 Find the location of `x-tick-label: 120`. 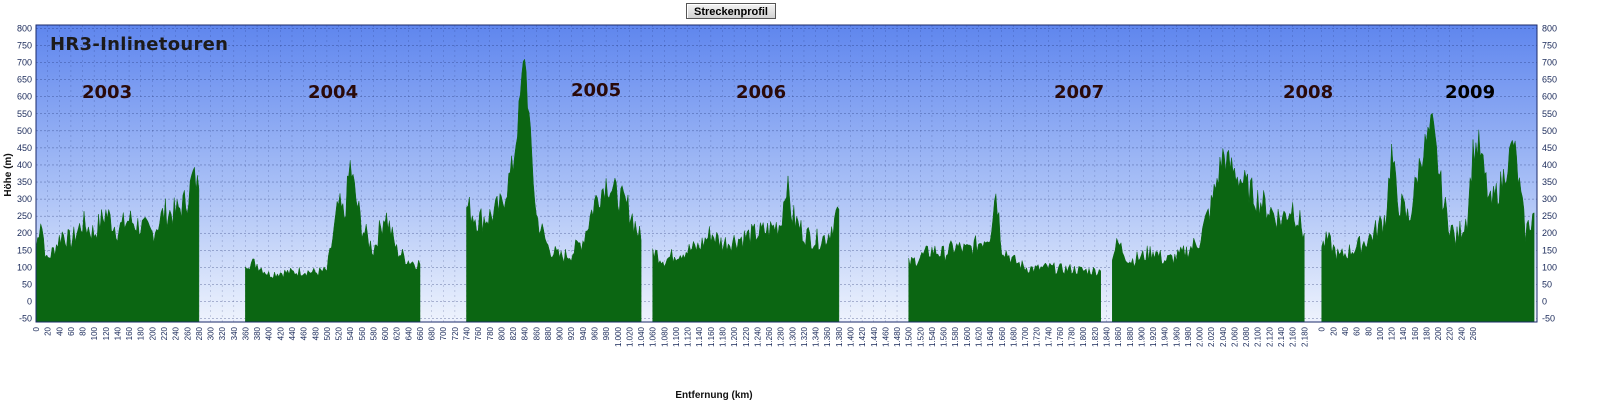

x-tick-label: 120 is located at coordinates (106, 333).